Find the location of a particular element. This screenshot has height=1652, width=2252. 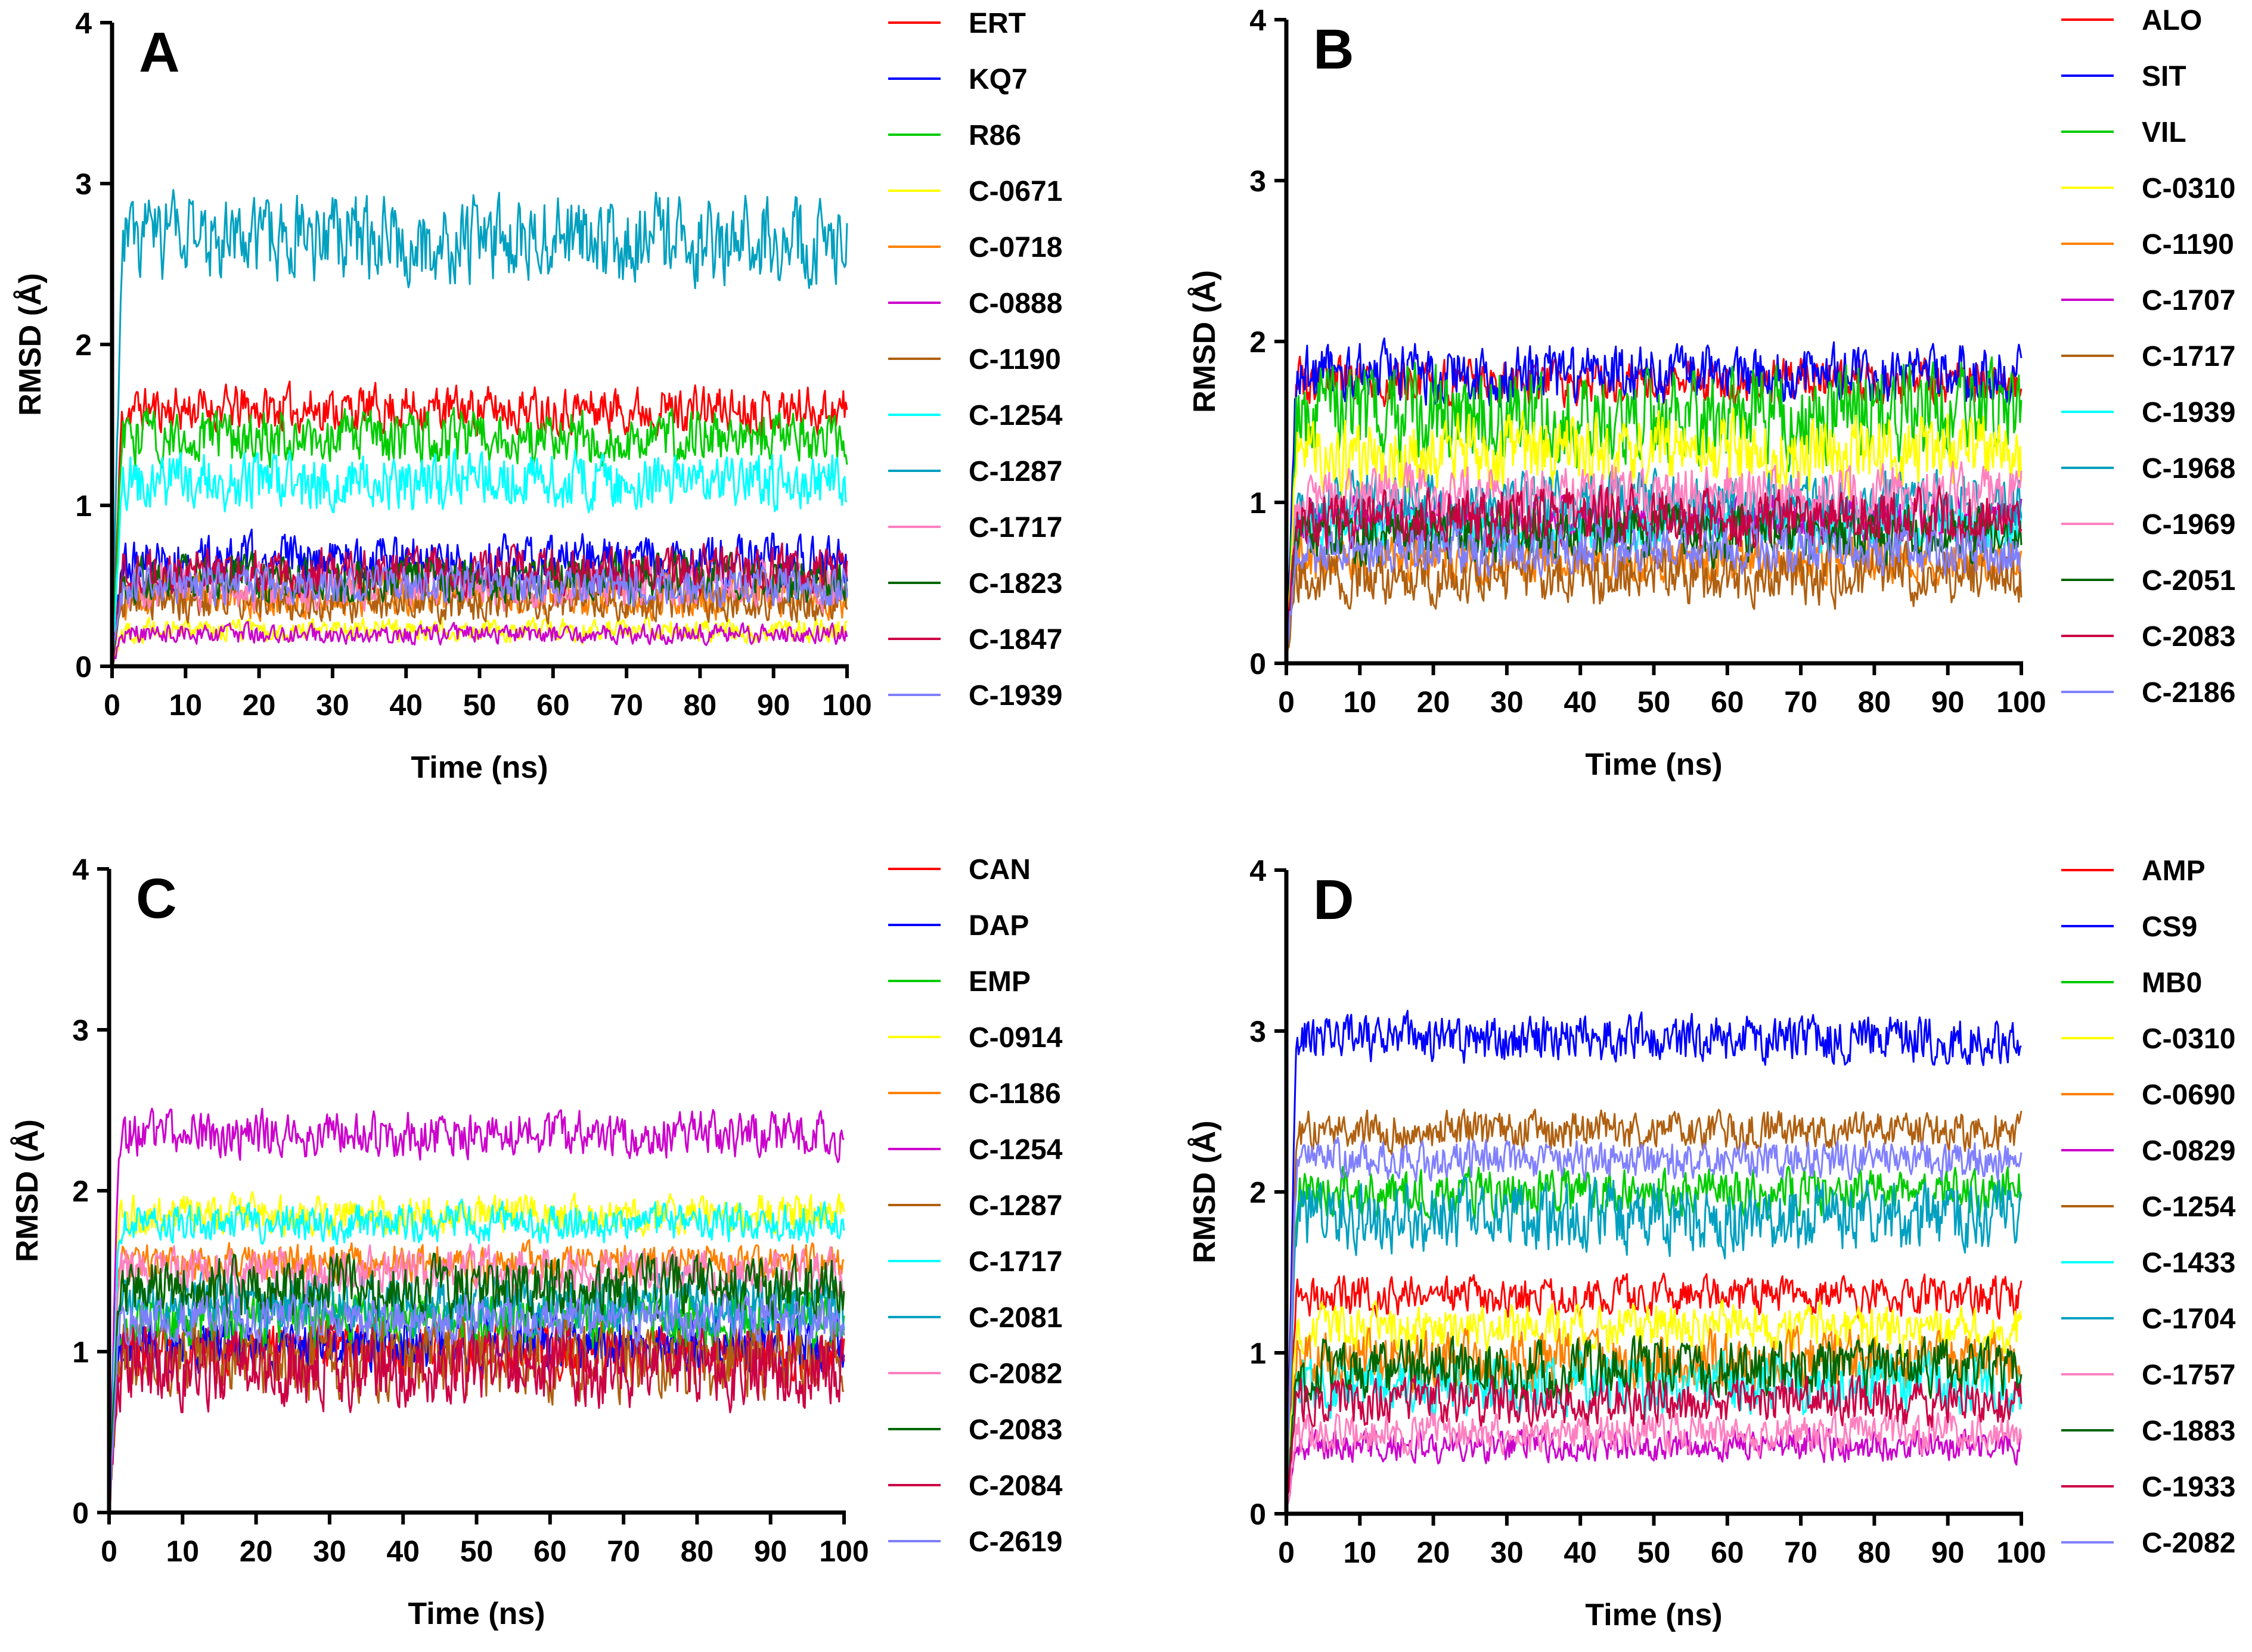

series-line-ert is located at coordinates (479, 523).